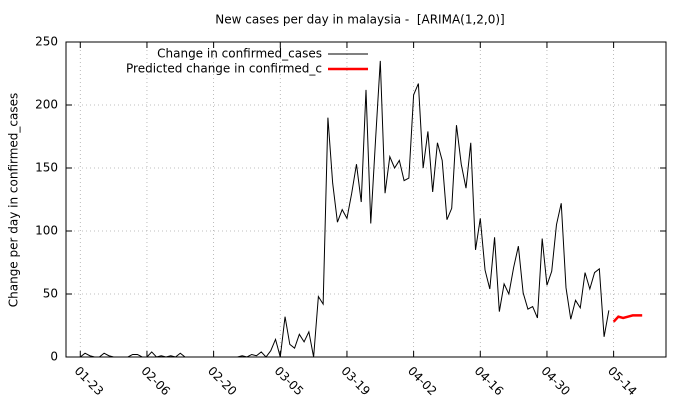  I want to click on x-tick-label: 05-14, so click(622, 381).